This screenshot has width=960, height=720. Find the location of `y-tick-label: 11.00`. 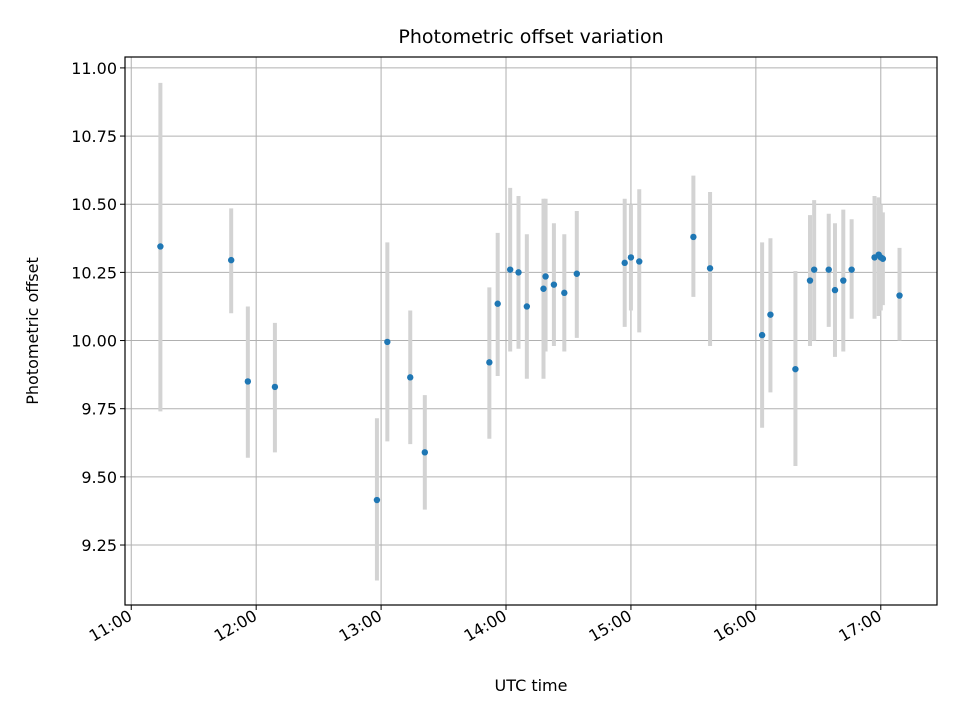

y-tick-label: 11.00 is located at coordinates (94, 68).